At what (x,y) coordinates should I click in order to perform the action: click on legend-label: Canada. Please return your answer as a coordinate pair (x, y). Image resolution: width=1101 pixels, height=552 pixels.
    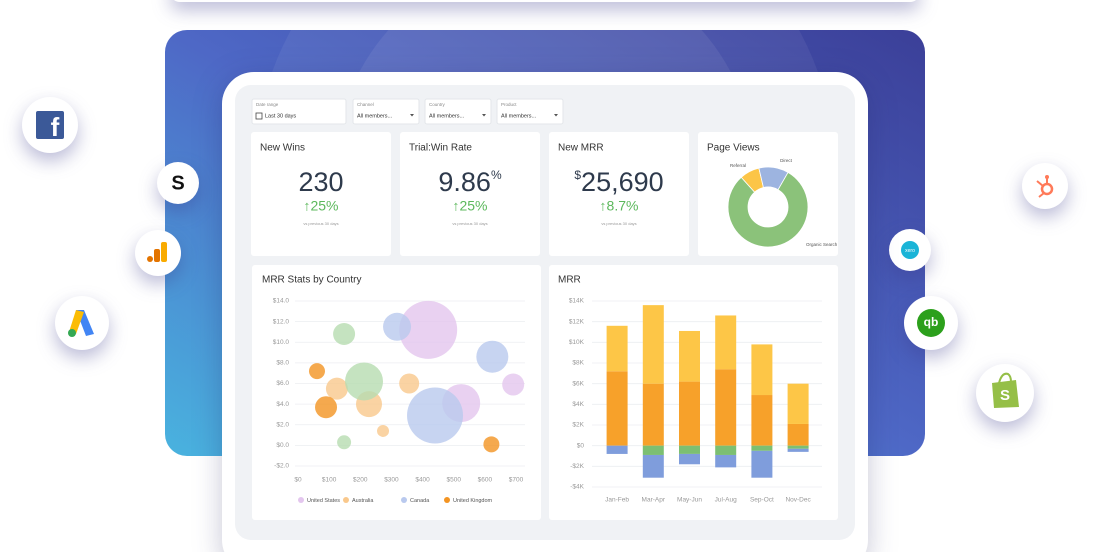
    Looking at the image, I should click on (420, 501).